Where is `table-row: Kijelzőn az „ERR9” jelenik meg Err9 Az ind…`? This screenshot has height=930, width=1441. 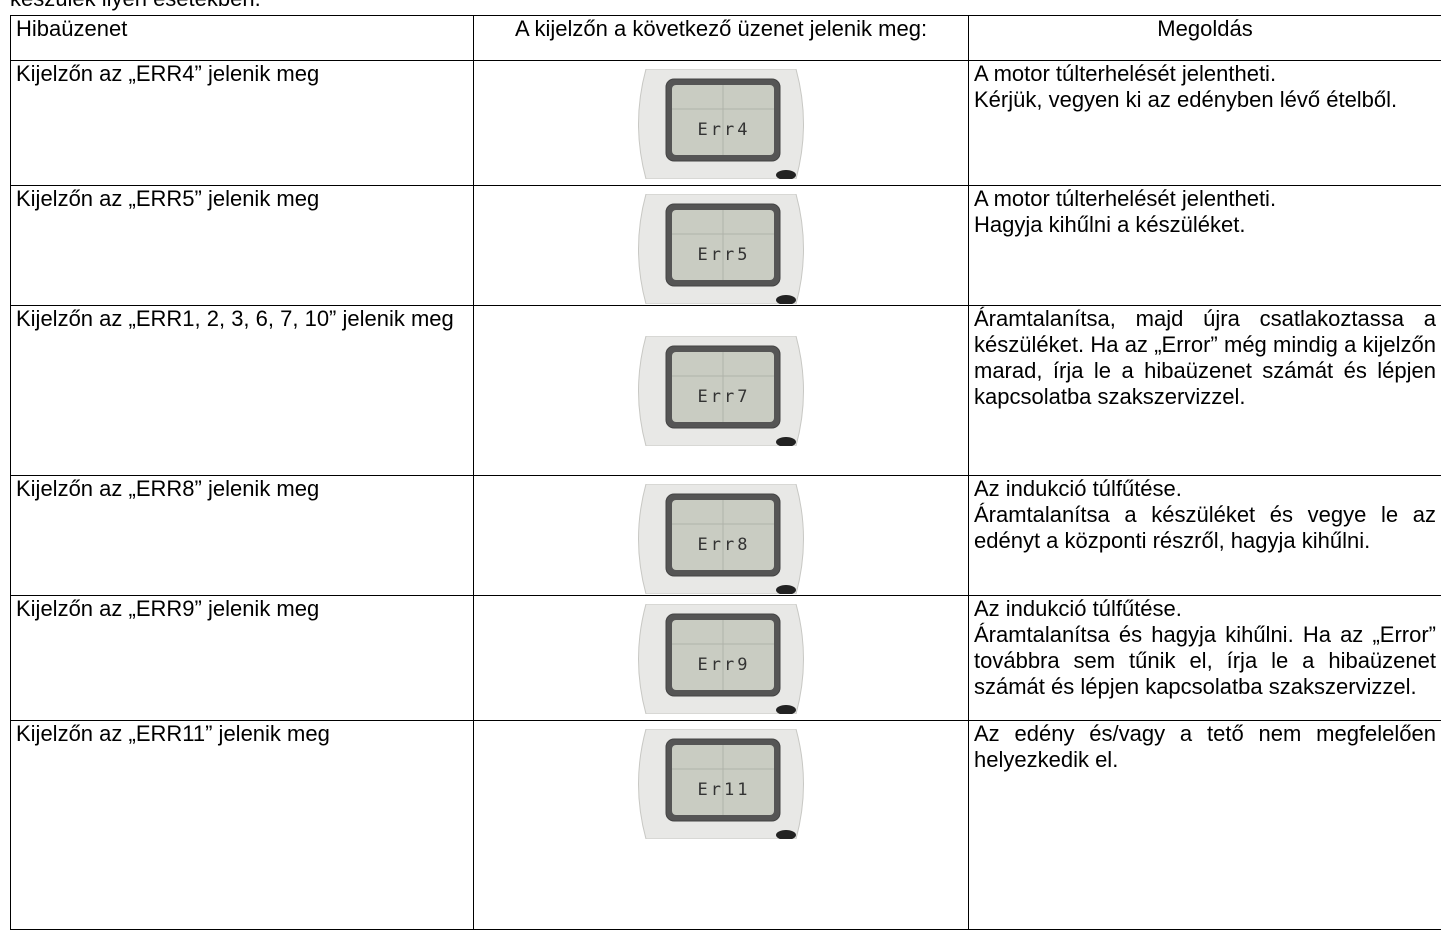
table-row: Kijelzőn az „ERR9” jelenik meg Err9 Az ind… is located at coordinates (726, 658).